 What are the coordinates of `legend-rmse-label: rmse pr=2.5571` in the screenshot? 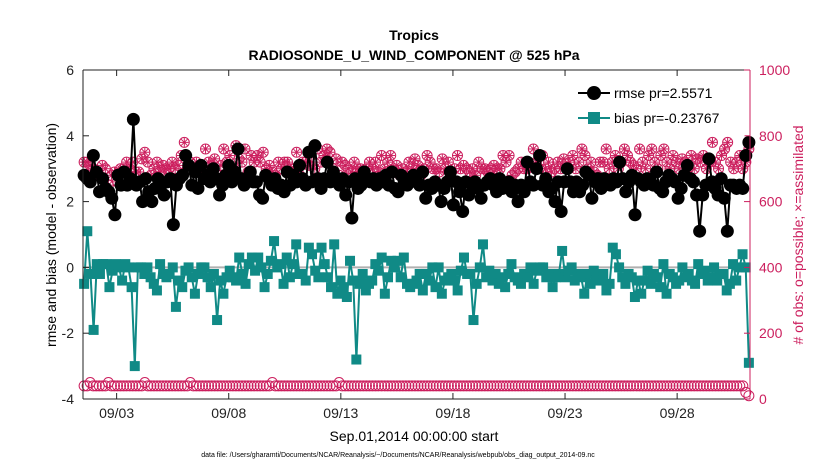 It's located at (663, 93).